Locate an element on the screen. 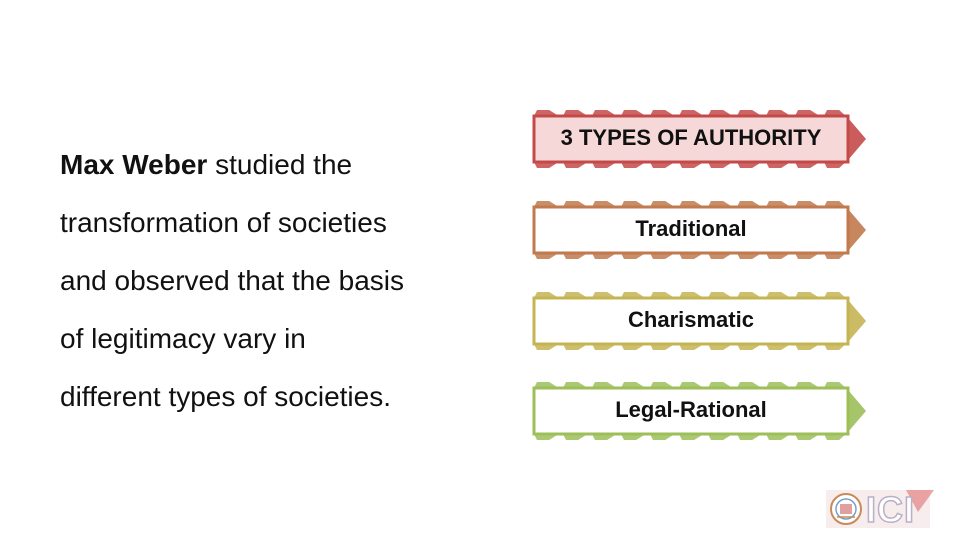 This screenshot has width=960, height=540. header-label: 3 TYPES OF AUTHORITY is located at coordinates (691, 137).